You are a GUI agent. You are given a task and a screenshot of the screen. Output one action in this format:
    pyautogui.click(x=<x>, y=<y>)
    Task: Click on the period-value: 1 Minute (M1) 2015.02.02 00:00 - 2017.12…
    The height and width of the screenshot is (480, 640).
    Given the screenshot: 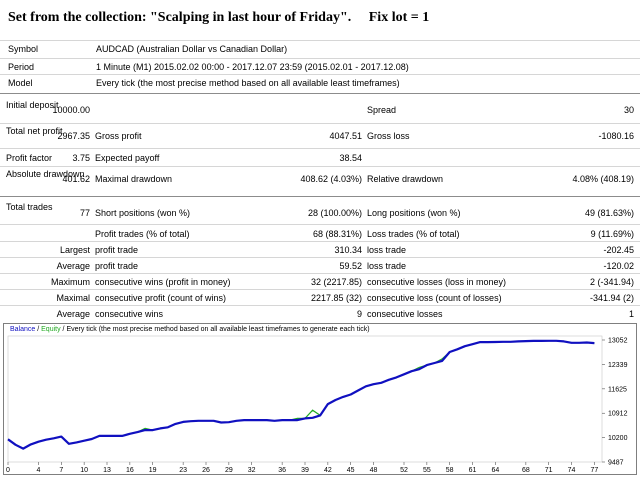 What is the action you would take?
    pyautogui.click(x=252, y=67)
    